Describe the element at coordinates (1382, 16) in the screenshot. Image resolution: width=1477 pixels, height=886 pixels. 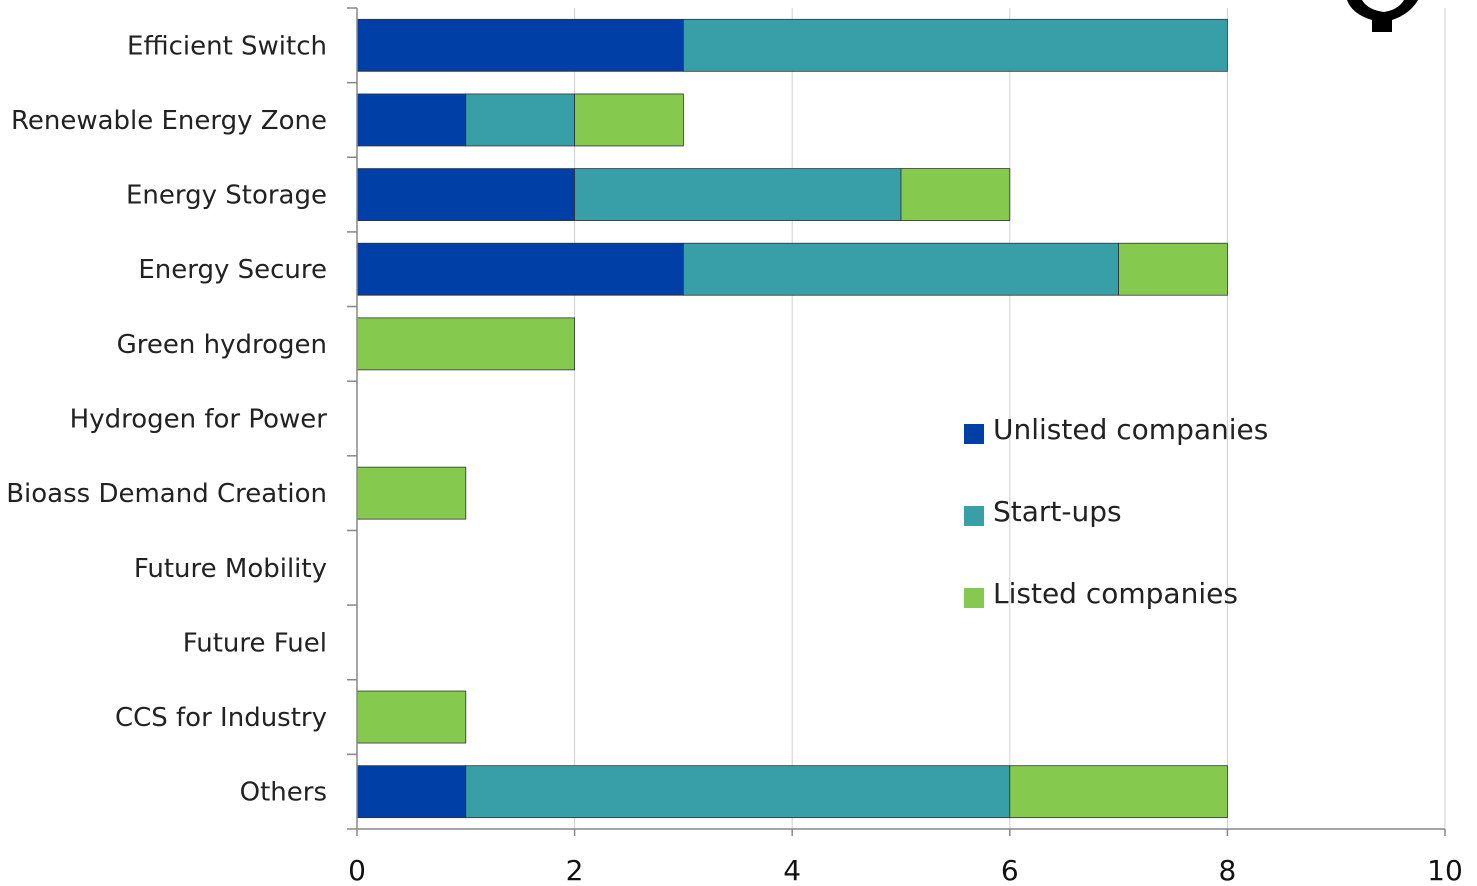
I see `partial-tree-logo-icon` at that location.